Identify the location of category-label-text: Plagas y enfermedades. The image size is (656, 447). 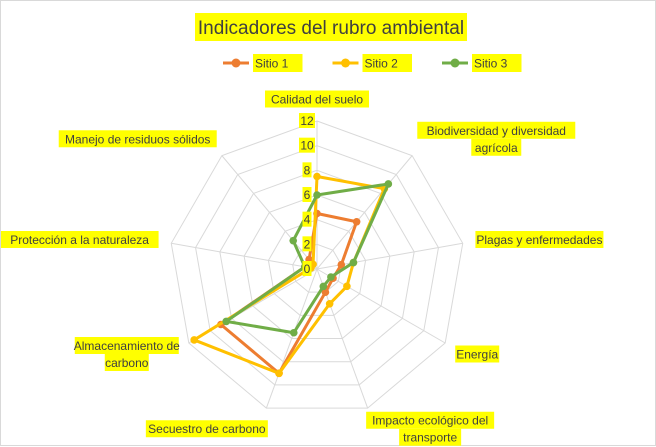
(539, 240).